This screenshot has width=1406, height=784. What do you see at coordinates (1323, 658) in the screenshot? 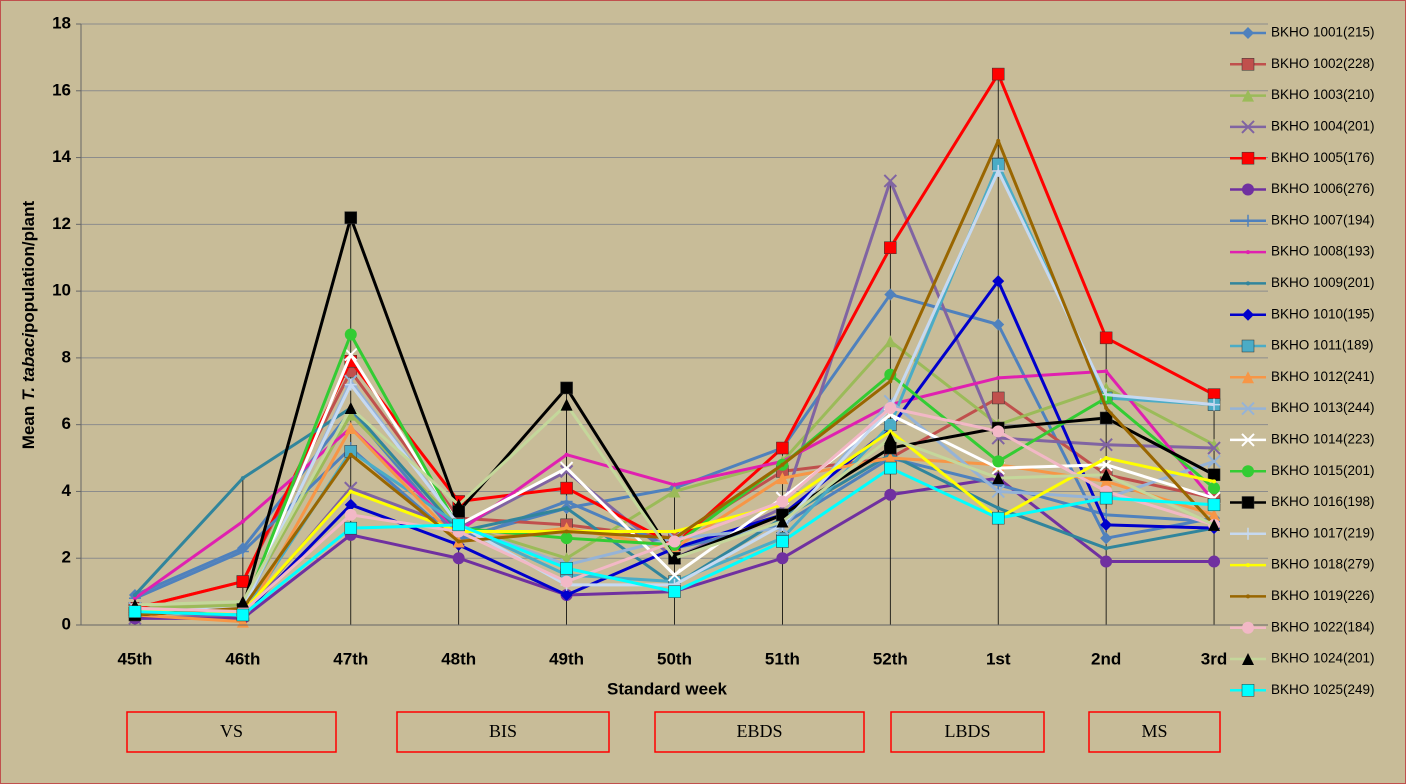
I see `legend-label: BKHO 1024(201)` at bounding box center [1323, 658].